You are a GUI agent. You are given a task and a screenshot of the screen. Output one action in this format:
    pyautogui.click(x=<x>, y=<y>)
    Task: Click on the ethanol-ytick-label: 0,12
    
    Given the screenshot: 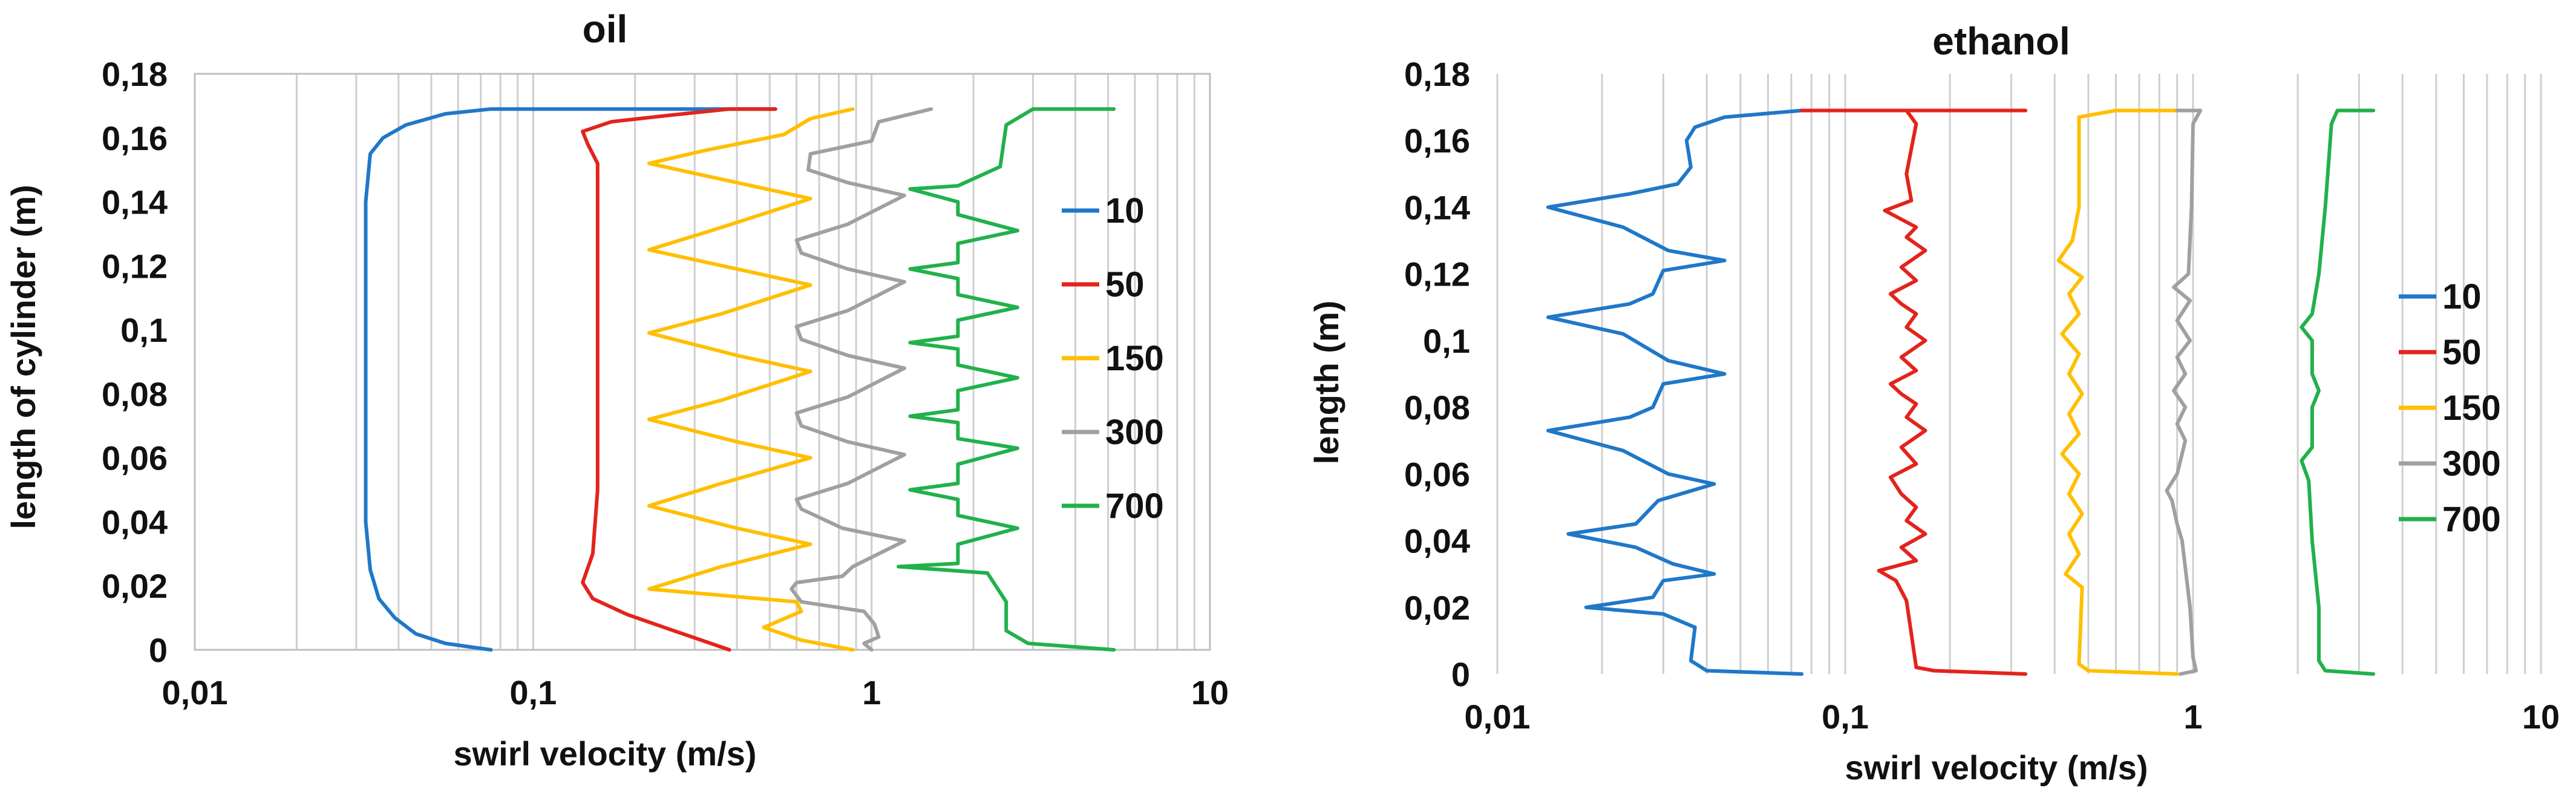 What is the action you would take?
    pyautogui.click(x=1437, y=274)
    